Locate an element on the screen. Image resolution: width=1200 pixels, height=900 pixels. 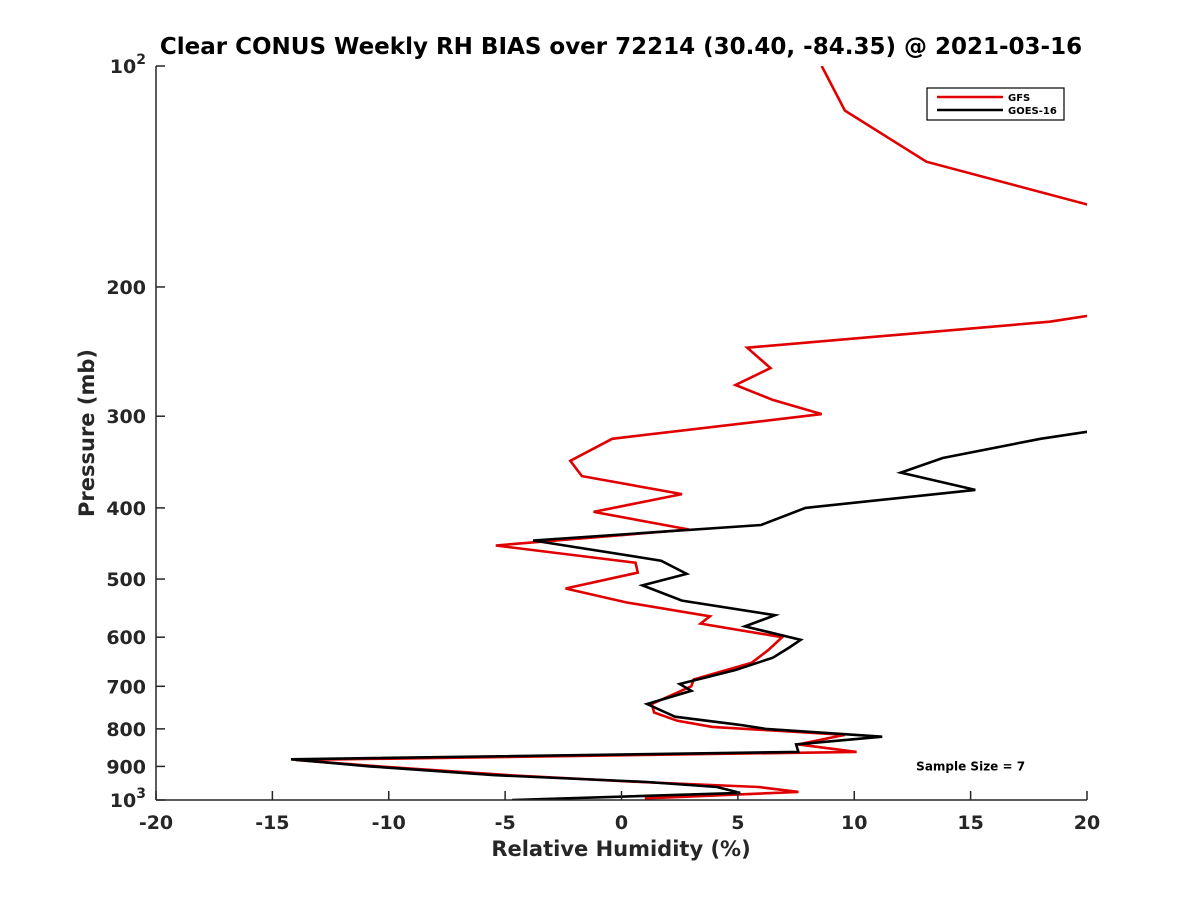
x-tick-label: 20 is located at coordinates (1087, 823).